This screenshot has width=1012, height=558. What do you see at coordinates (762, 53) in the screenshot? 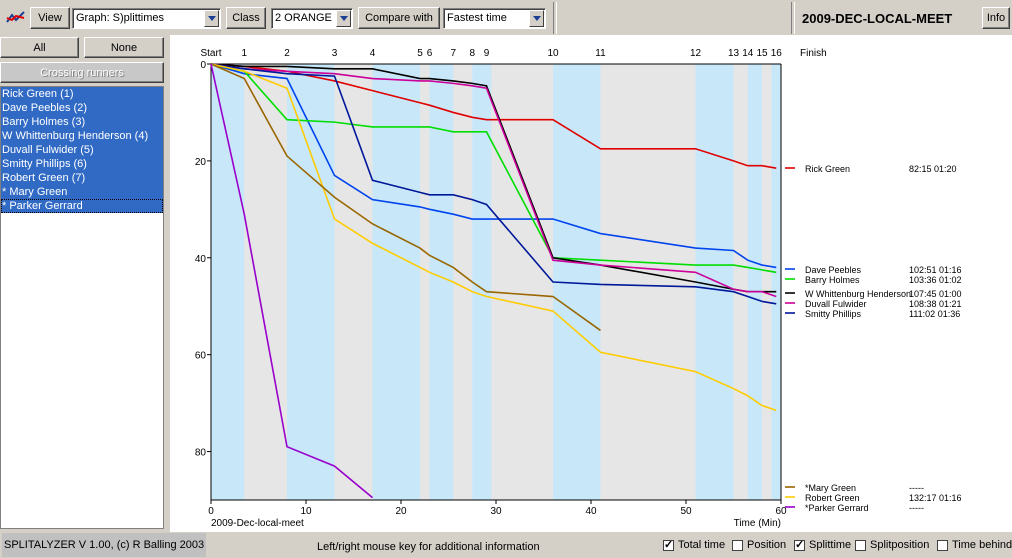
I see `control-label: 15` at bounding box center [762, 53].